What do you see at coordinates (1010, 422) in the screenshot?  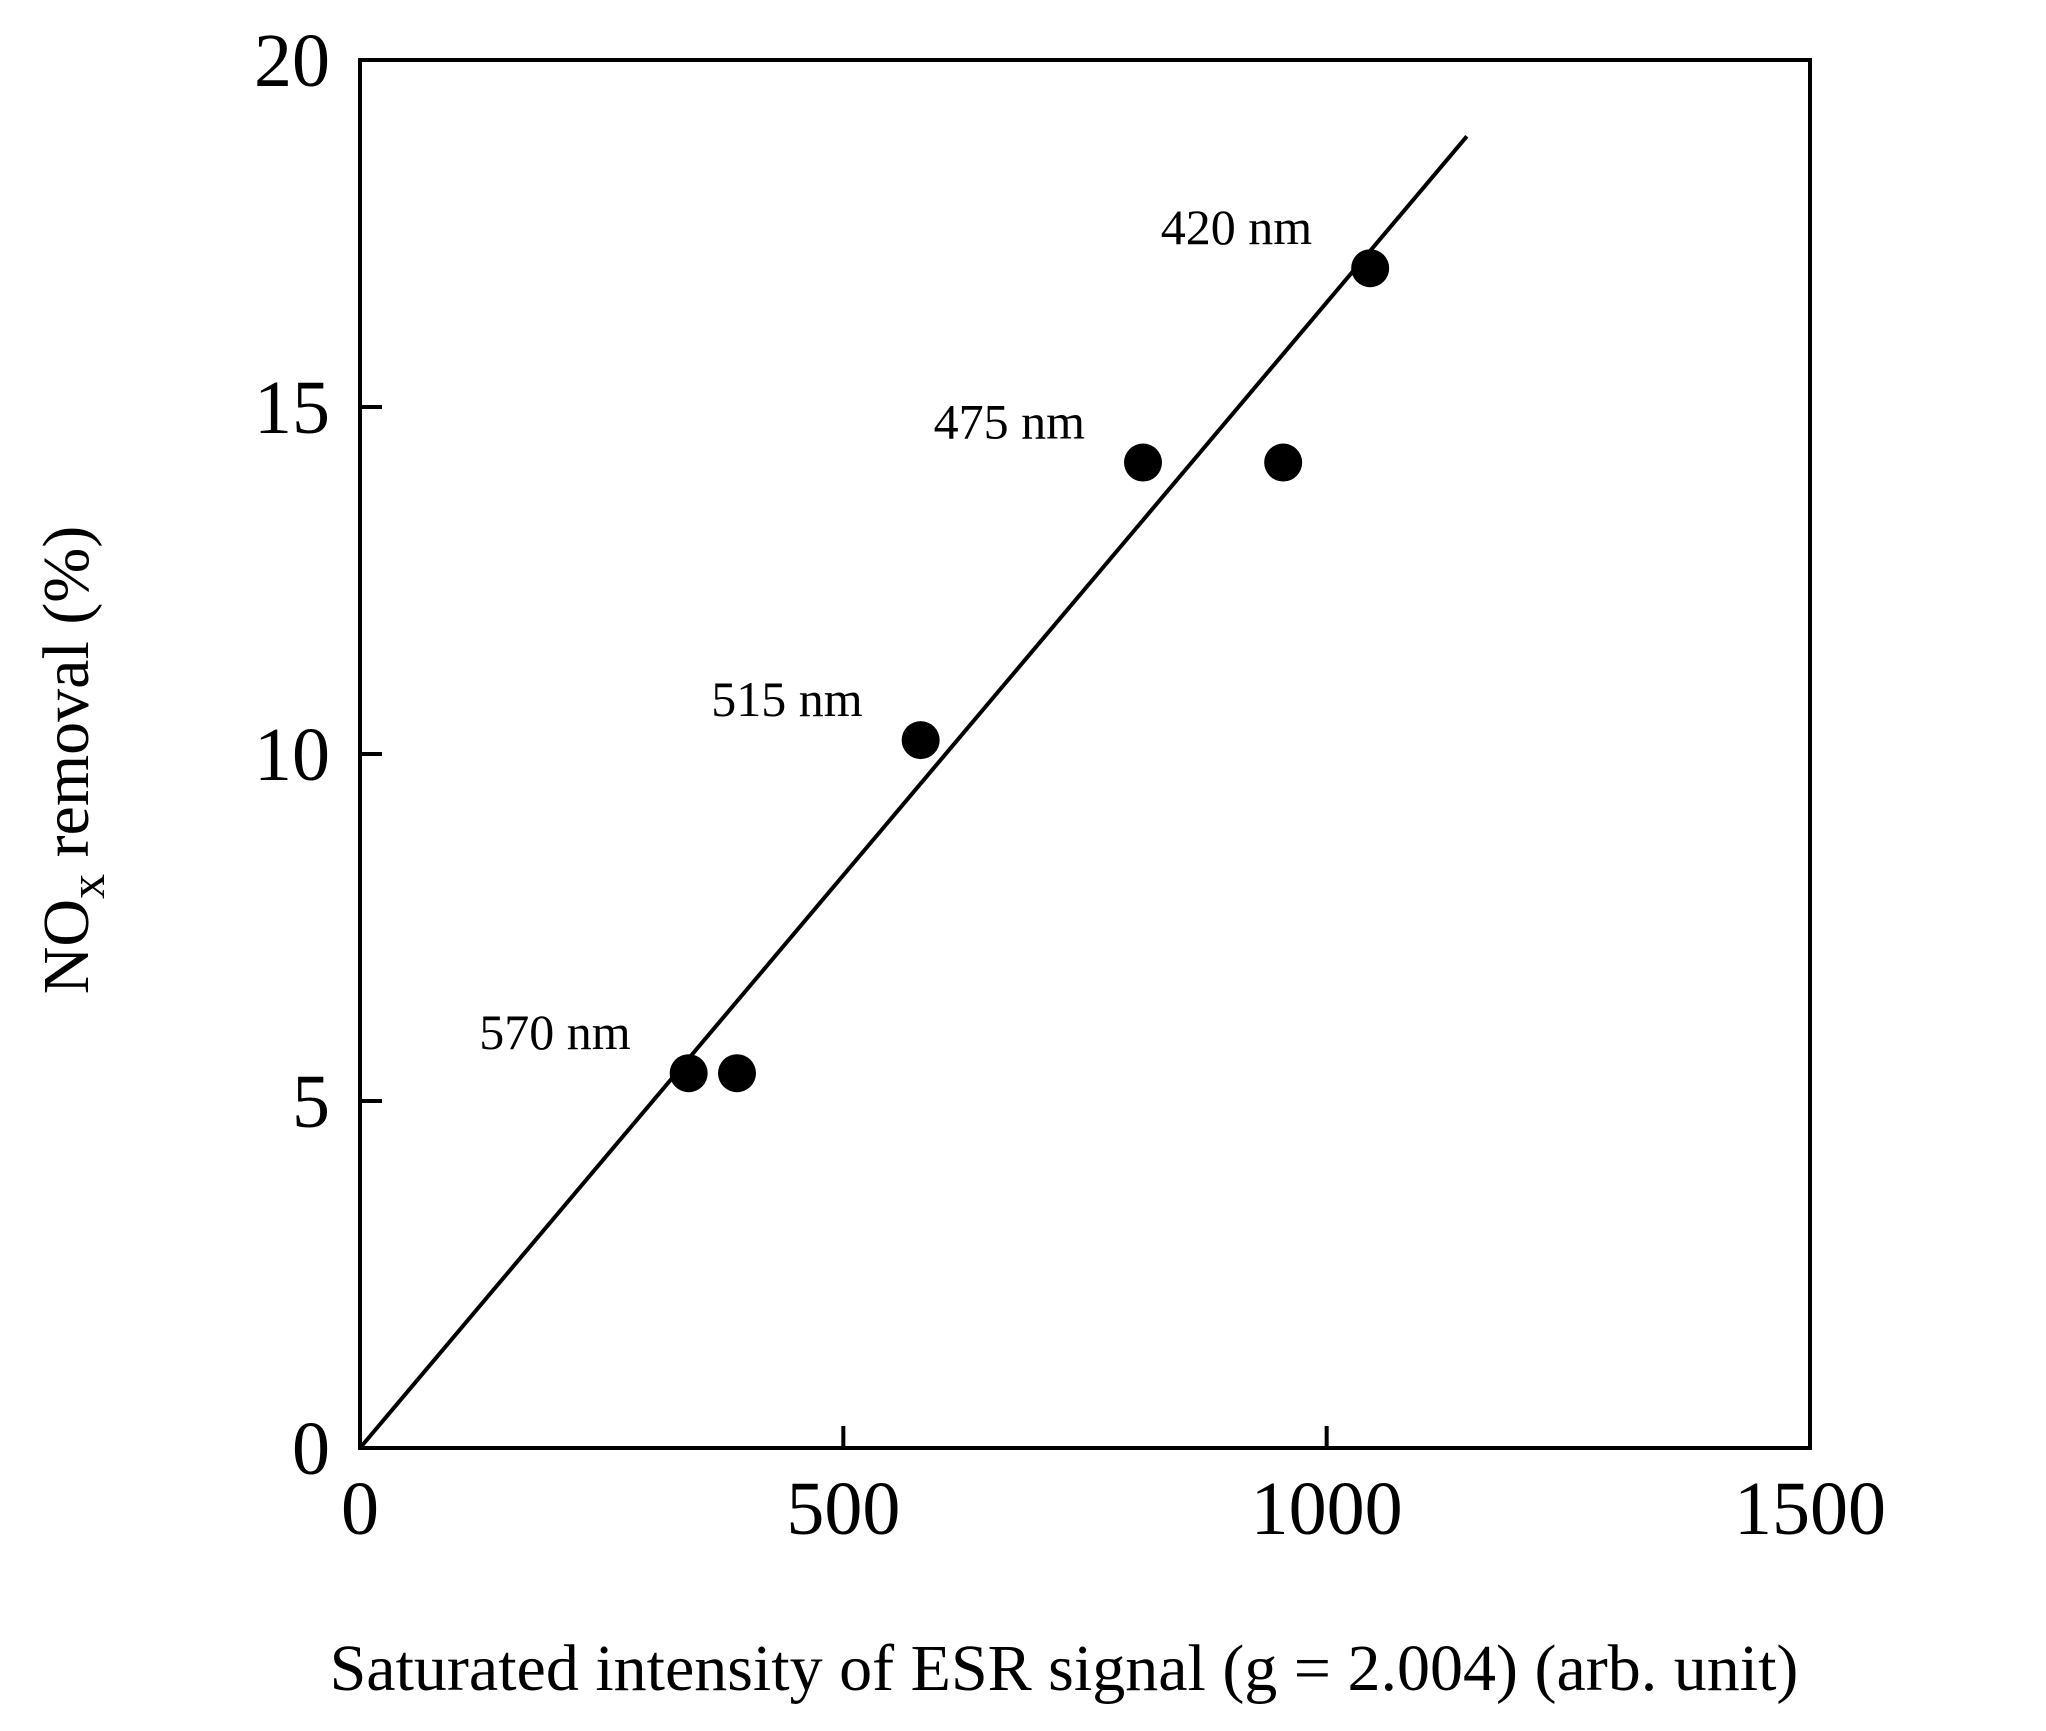 I see `point-label: 475 nm` at bounding box center [1010, 422].